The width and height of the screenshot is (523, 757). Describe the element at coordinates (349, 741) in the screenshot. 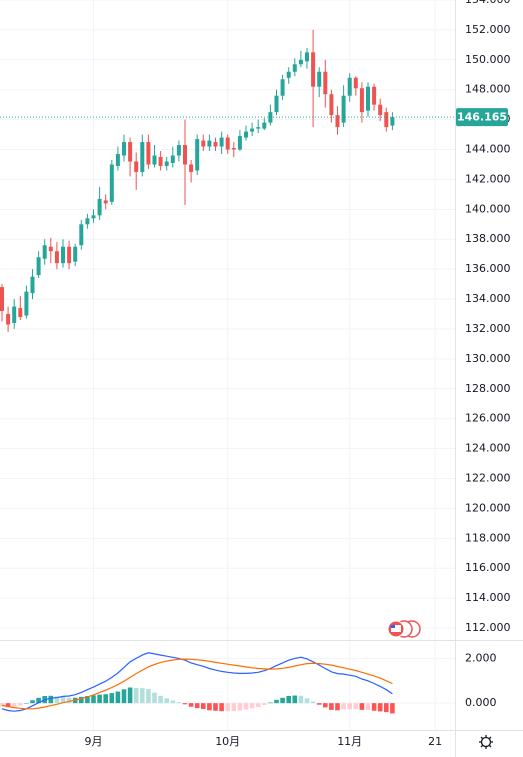

I see `x-tick-label: 11月` at that location.